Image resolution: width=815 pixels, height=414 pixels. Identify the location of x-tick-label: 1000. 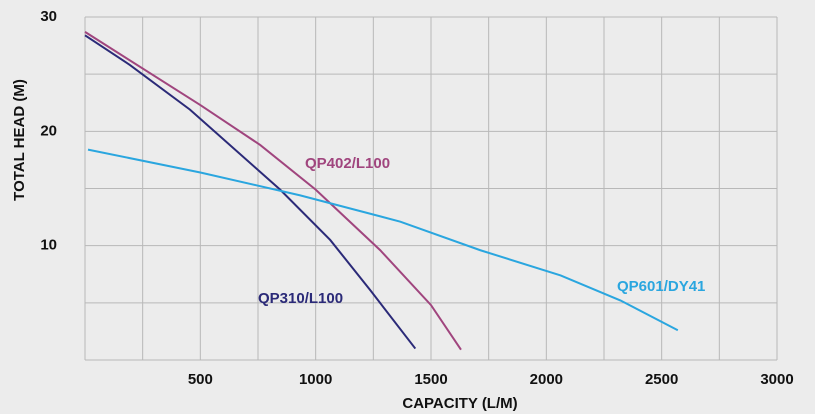
(315, 379).